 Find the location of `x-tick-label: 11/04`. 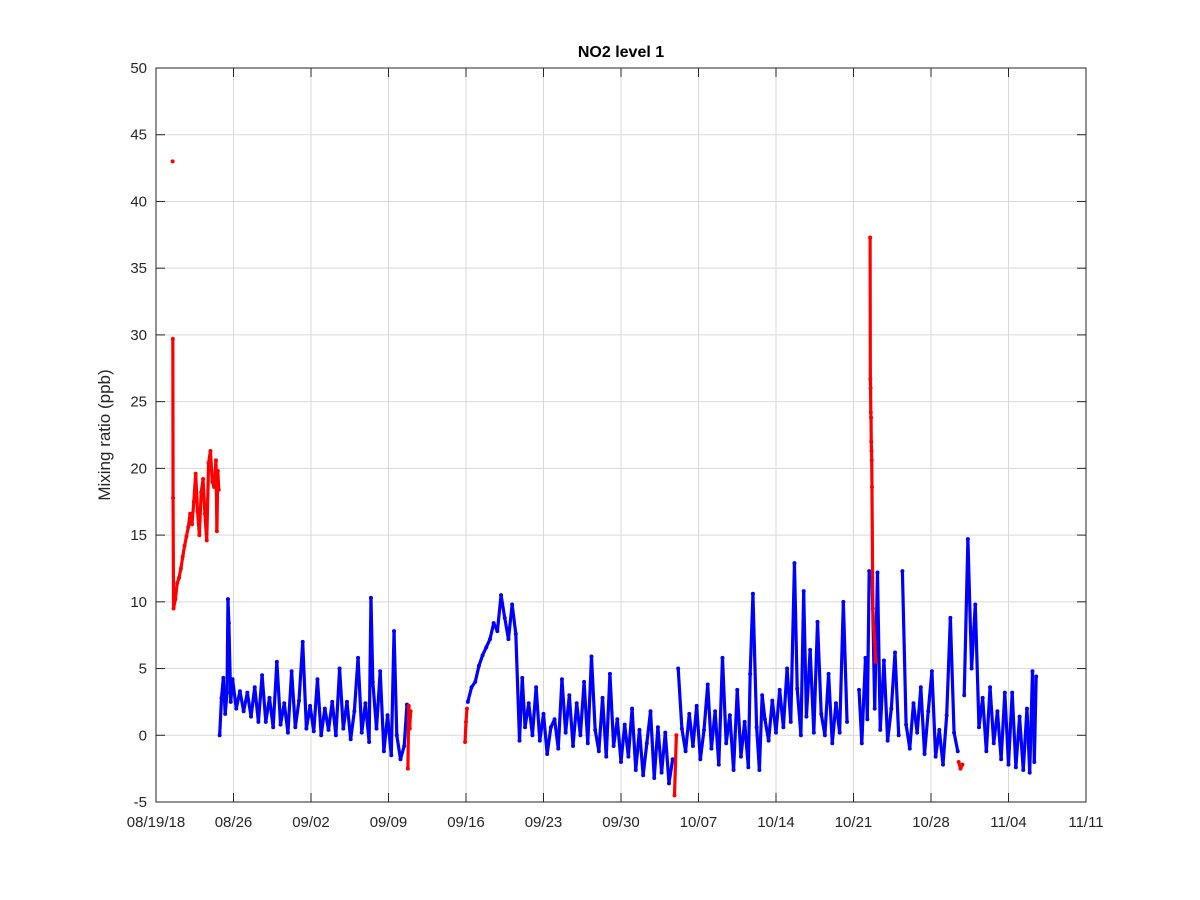

x-tick-label: 11/04 is located at coordinates (1008, 822).